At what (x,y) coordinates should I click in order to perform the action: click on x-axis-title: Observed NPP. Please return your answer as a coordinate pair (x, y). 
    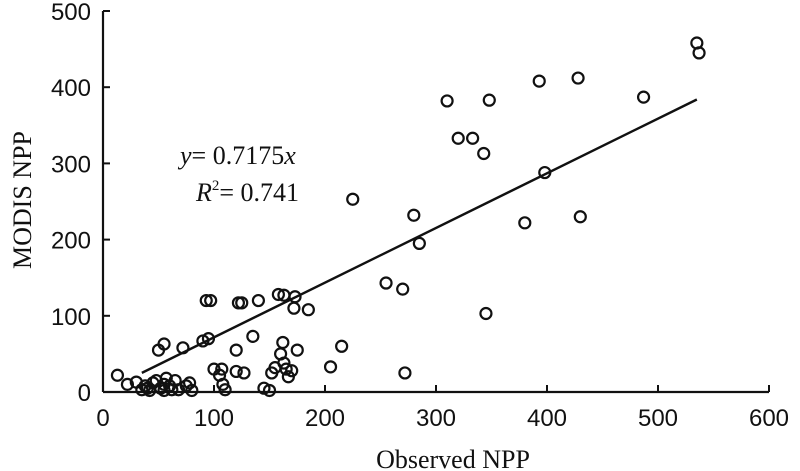
    Looking at the image, I should click on (453, 458).